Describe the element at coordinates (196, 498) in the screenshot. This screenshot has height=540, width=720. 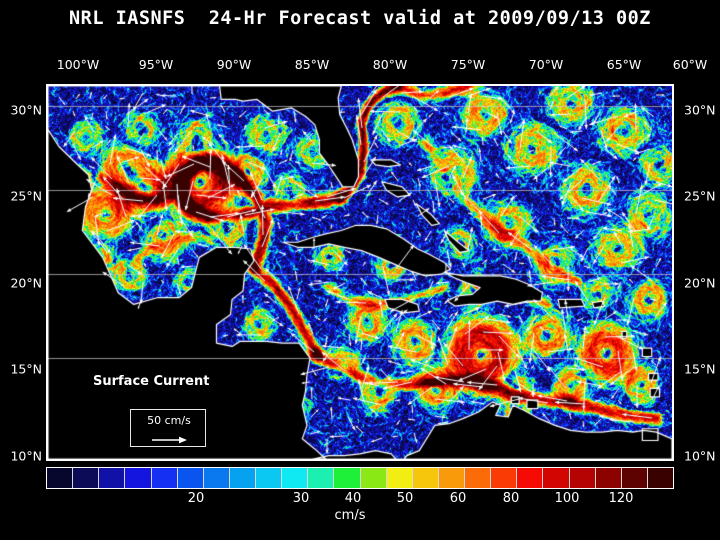
I see `colorbar-tick-20: 20` at that location.